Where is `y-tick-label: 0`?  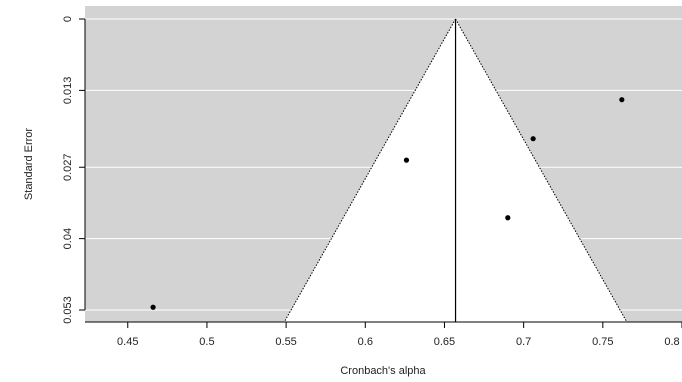 y-tick-label: 0 is located at coordinates (68, 19).